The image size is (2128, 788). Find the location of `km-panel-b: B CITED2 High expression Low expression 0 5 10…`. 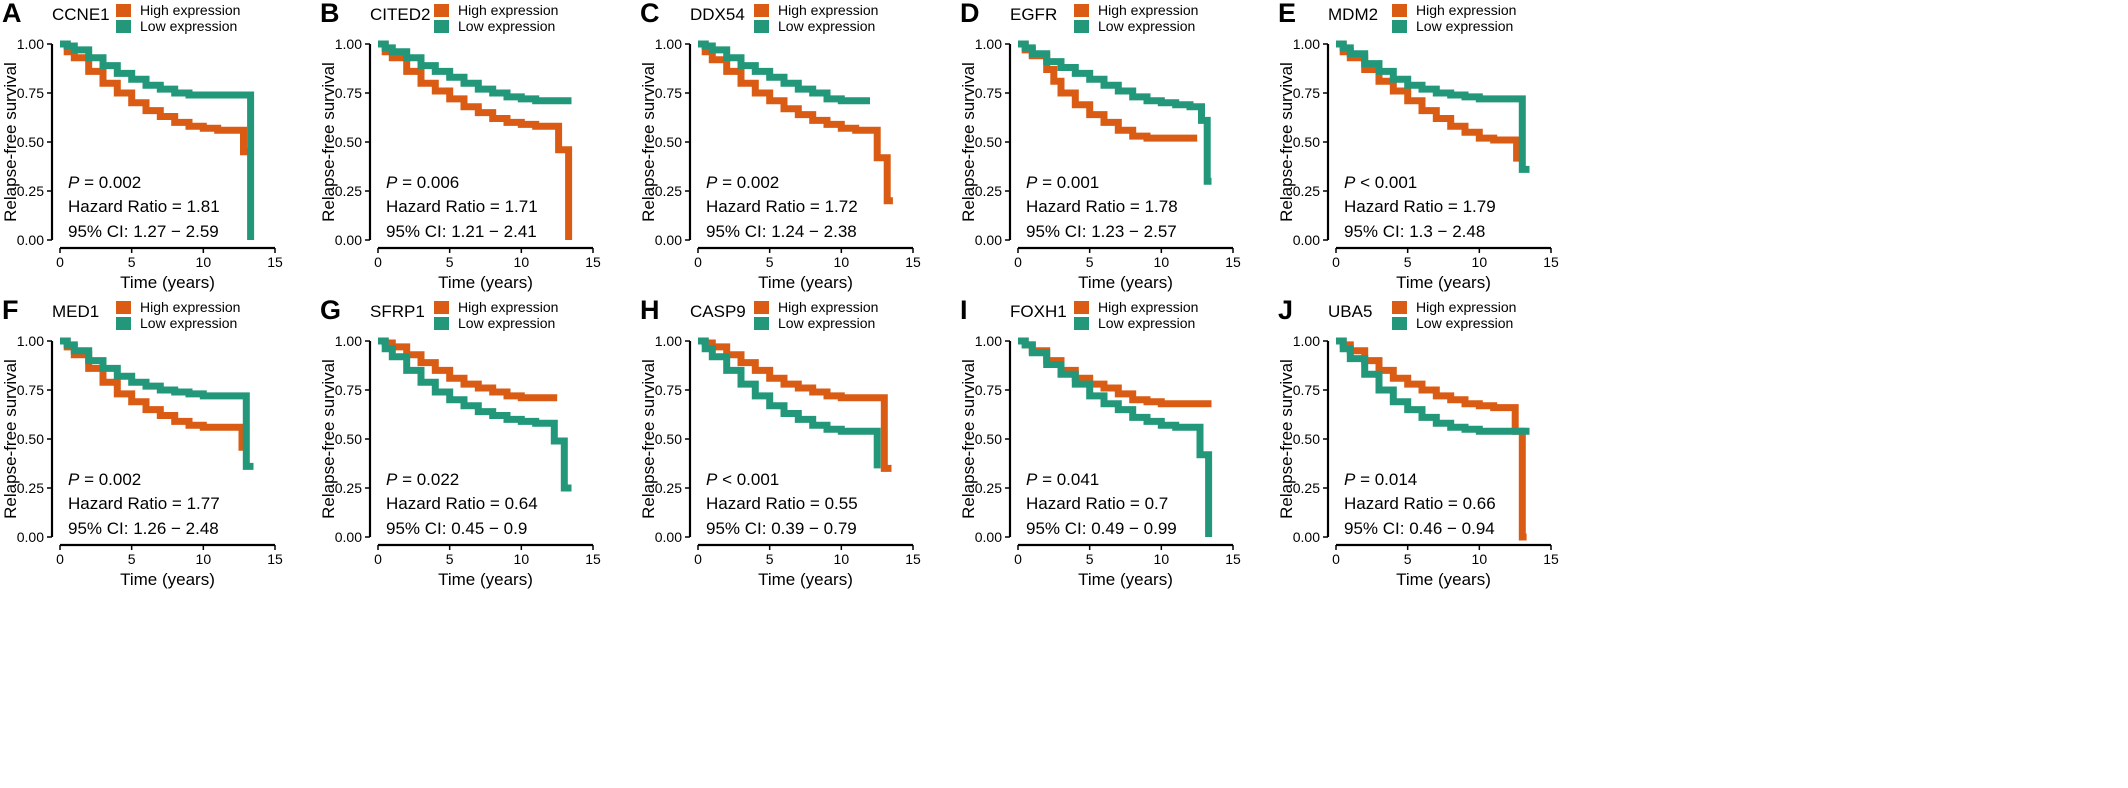

km-panel-b: B CITED2 High expression Low expression 0 5 10… is located at coordinates (530, 197).